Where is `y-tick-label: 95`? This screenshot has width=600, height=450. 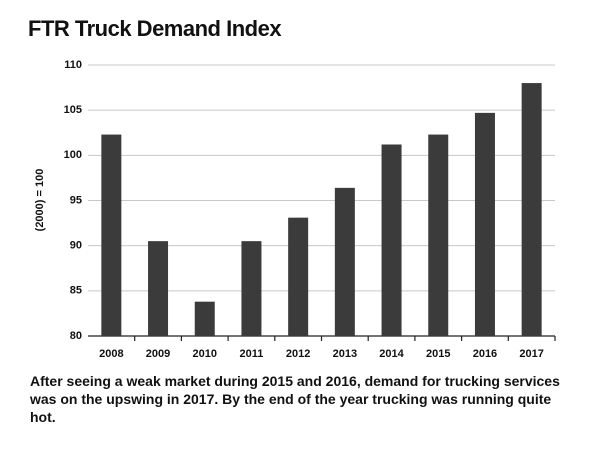
y-tick-label: 95 is located at coordinates (76, 200).